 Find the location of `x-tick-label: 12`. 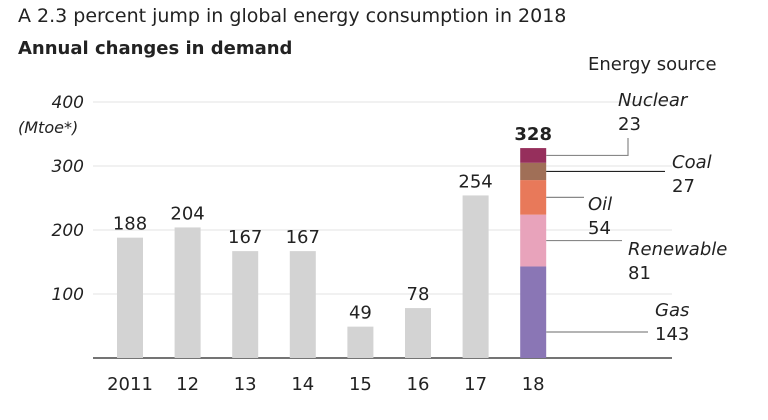

x-tick-label: 12 is located at coordinates (187, 384).